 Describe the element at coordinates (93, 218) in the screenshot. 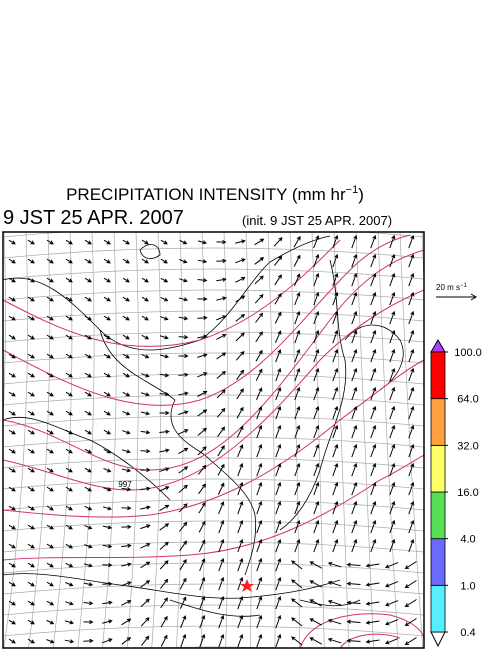

I see `valid-time: 9 JST 25 APR. 2007` at that location.